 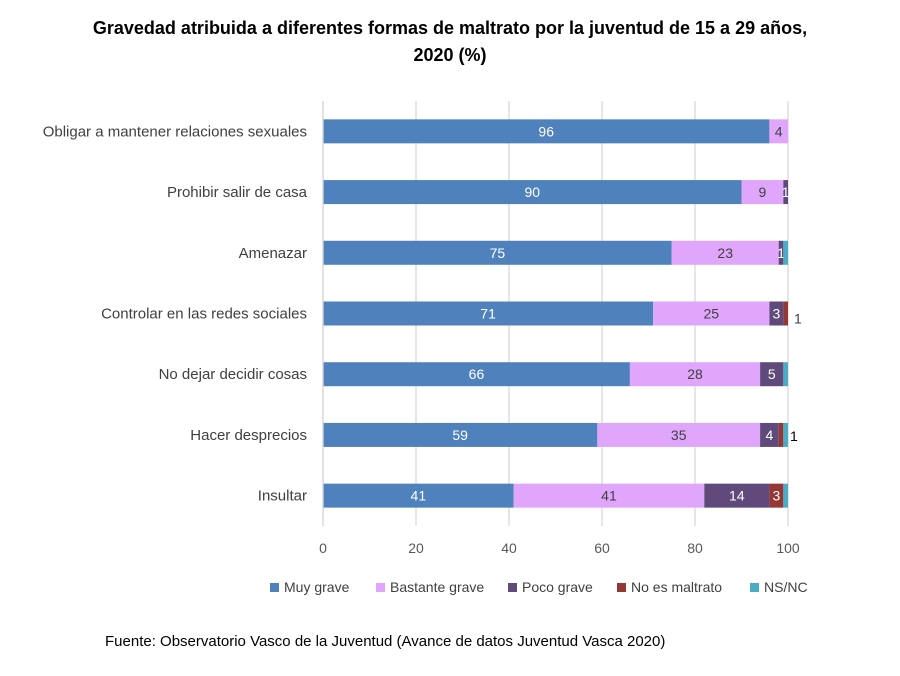 What do you see at coordinates (273, 253) in the screenshot?
I see `category-label: Amenazar` at bounding box center [273, 253].